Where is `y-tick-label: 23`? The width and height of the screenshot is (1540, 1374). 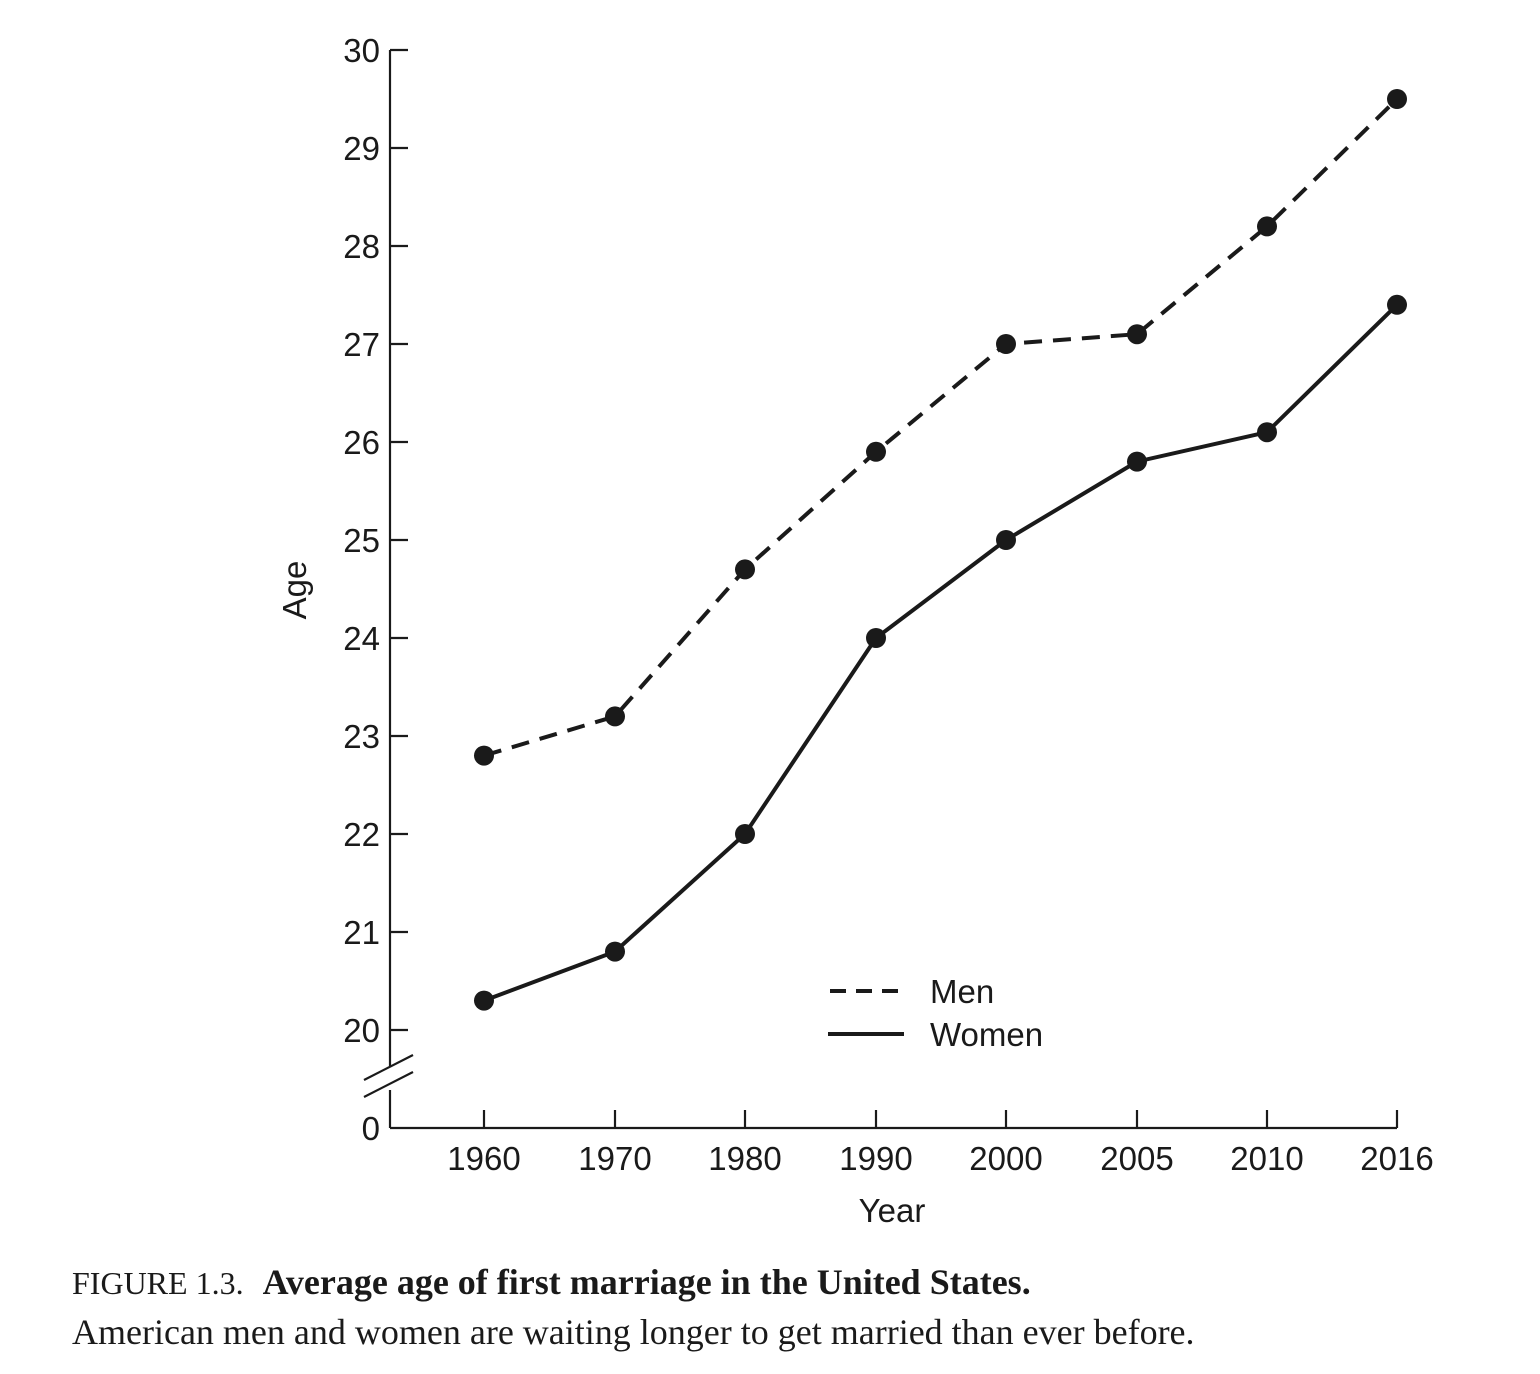 y-tick-label: 23 is located at coordinates (361, 736).